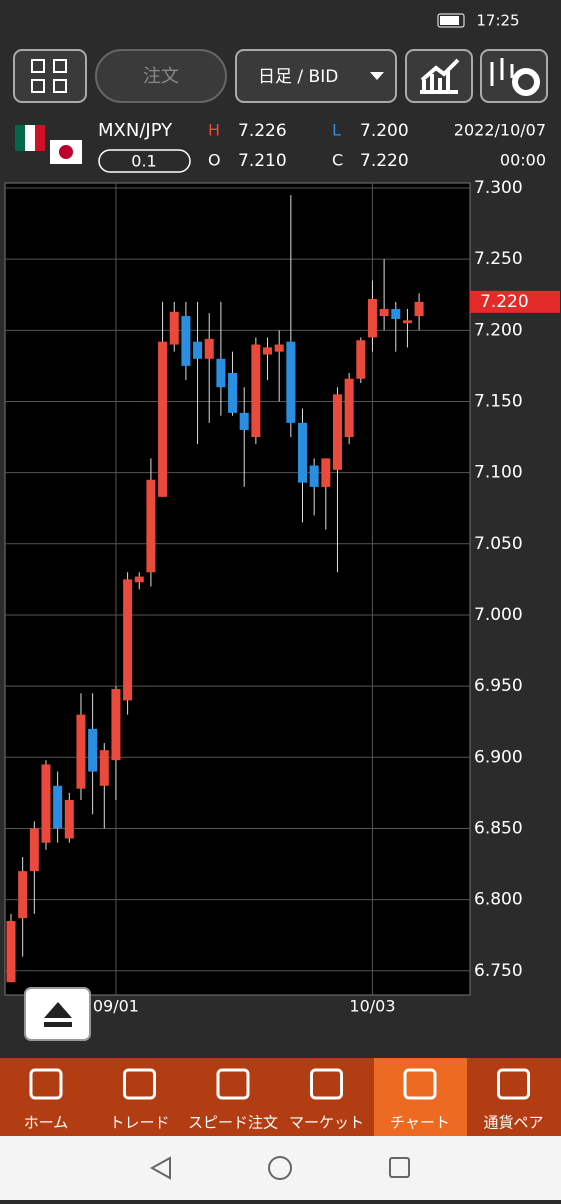 This screenshot has width=561, height=1204. Describe the element at coordinates (336, 130) in the screenshot. I see `l-label: L` at that location.